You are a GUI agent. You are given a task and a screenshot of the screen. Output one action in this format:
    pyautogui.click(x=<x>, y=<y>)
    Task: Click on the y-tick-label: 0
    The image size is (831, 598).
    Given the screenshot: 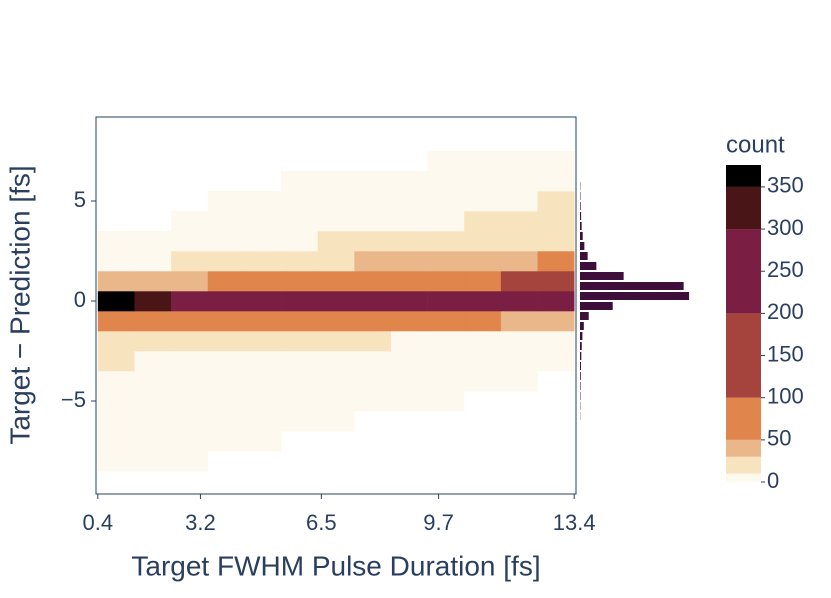 What is the action you would take?
    pyautogui.click(x=80, y=299)
    